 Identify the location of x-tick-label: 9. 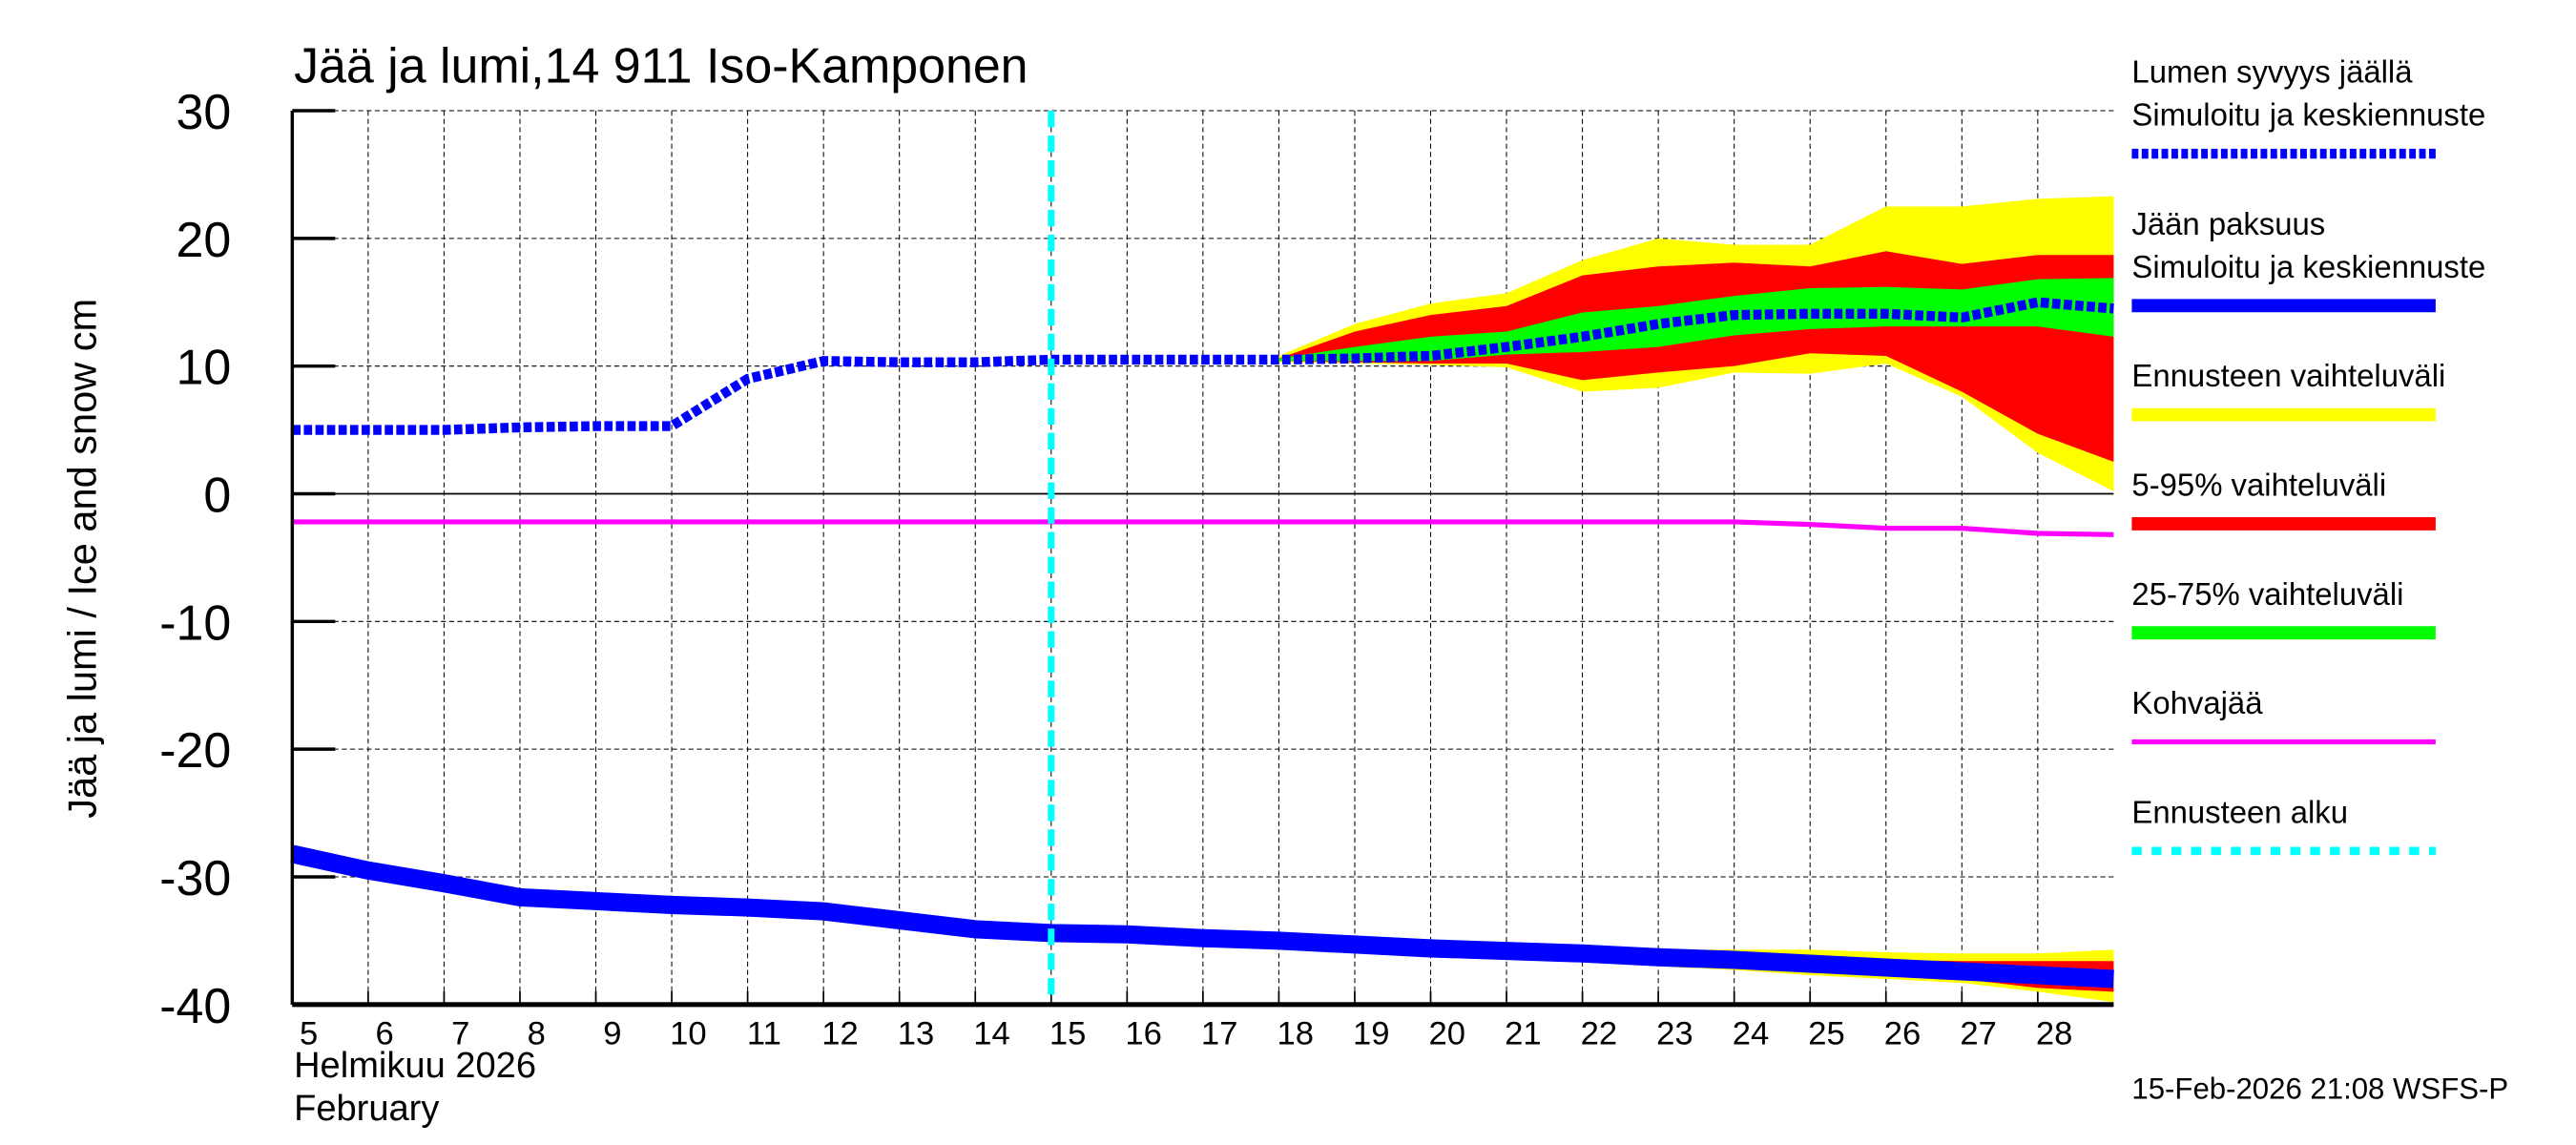
(612, 1033).